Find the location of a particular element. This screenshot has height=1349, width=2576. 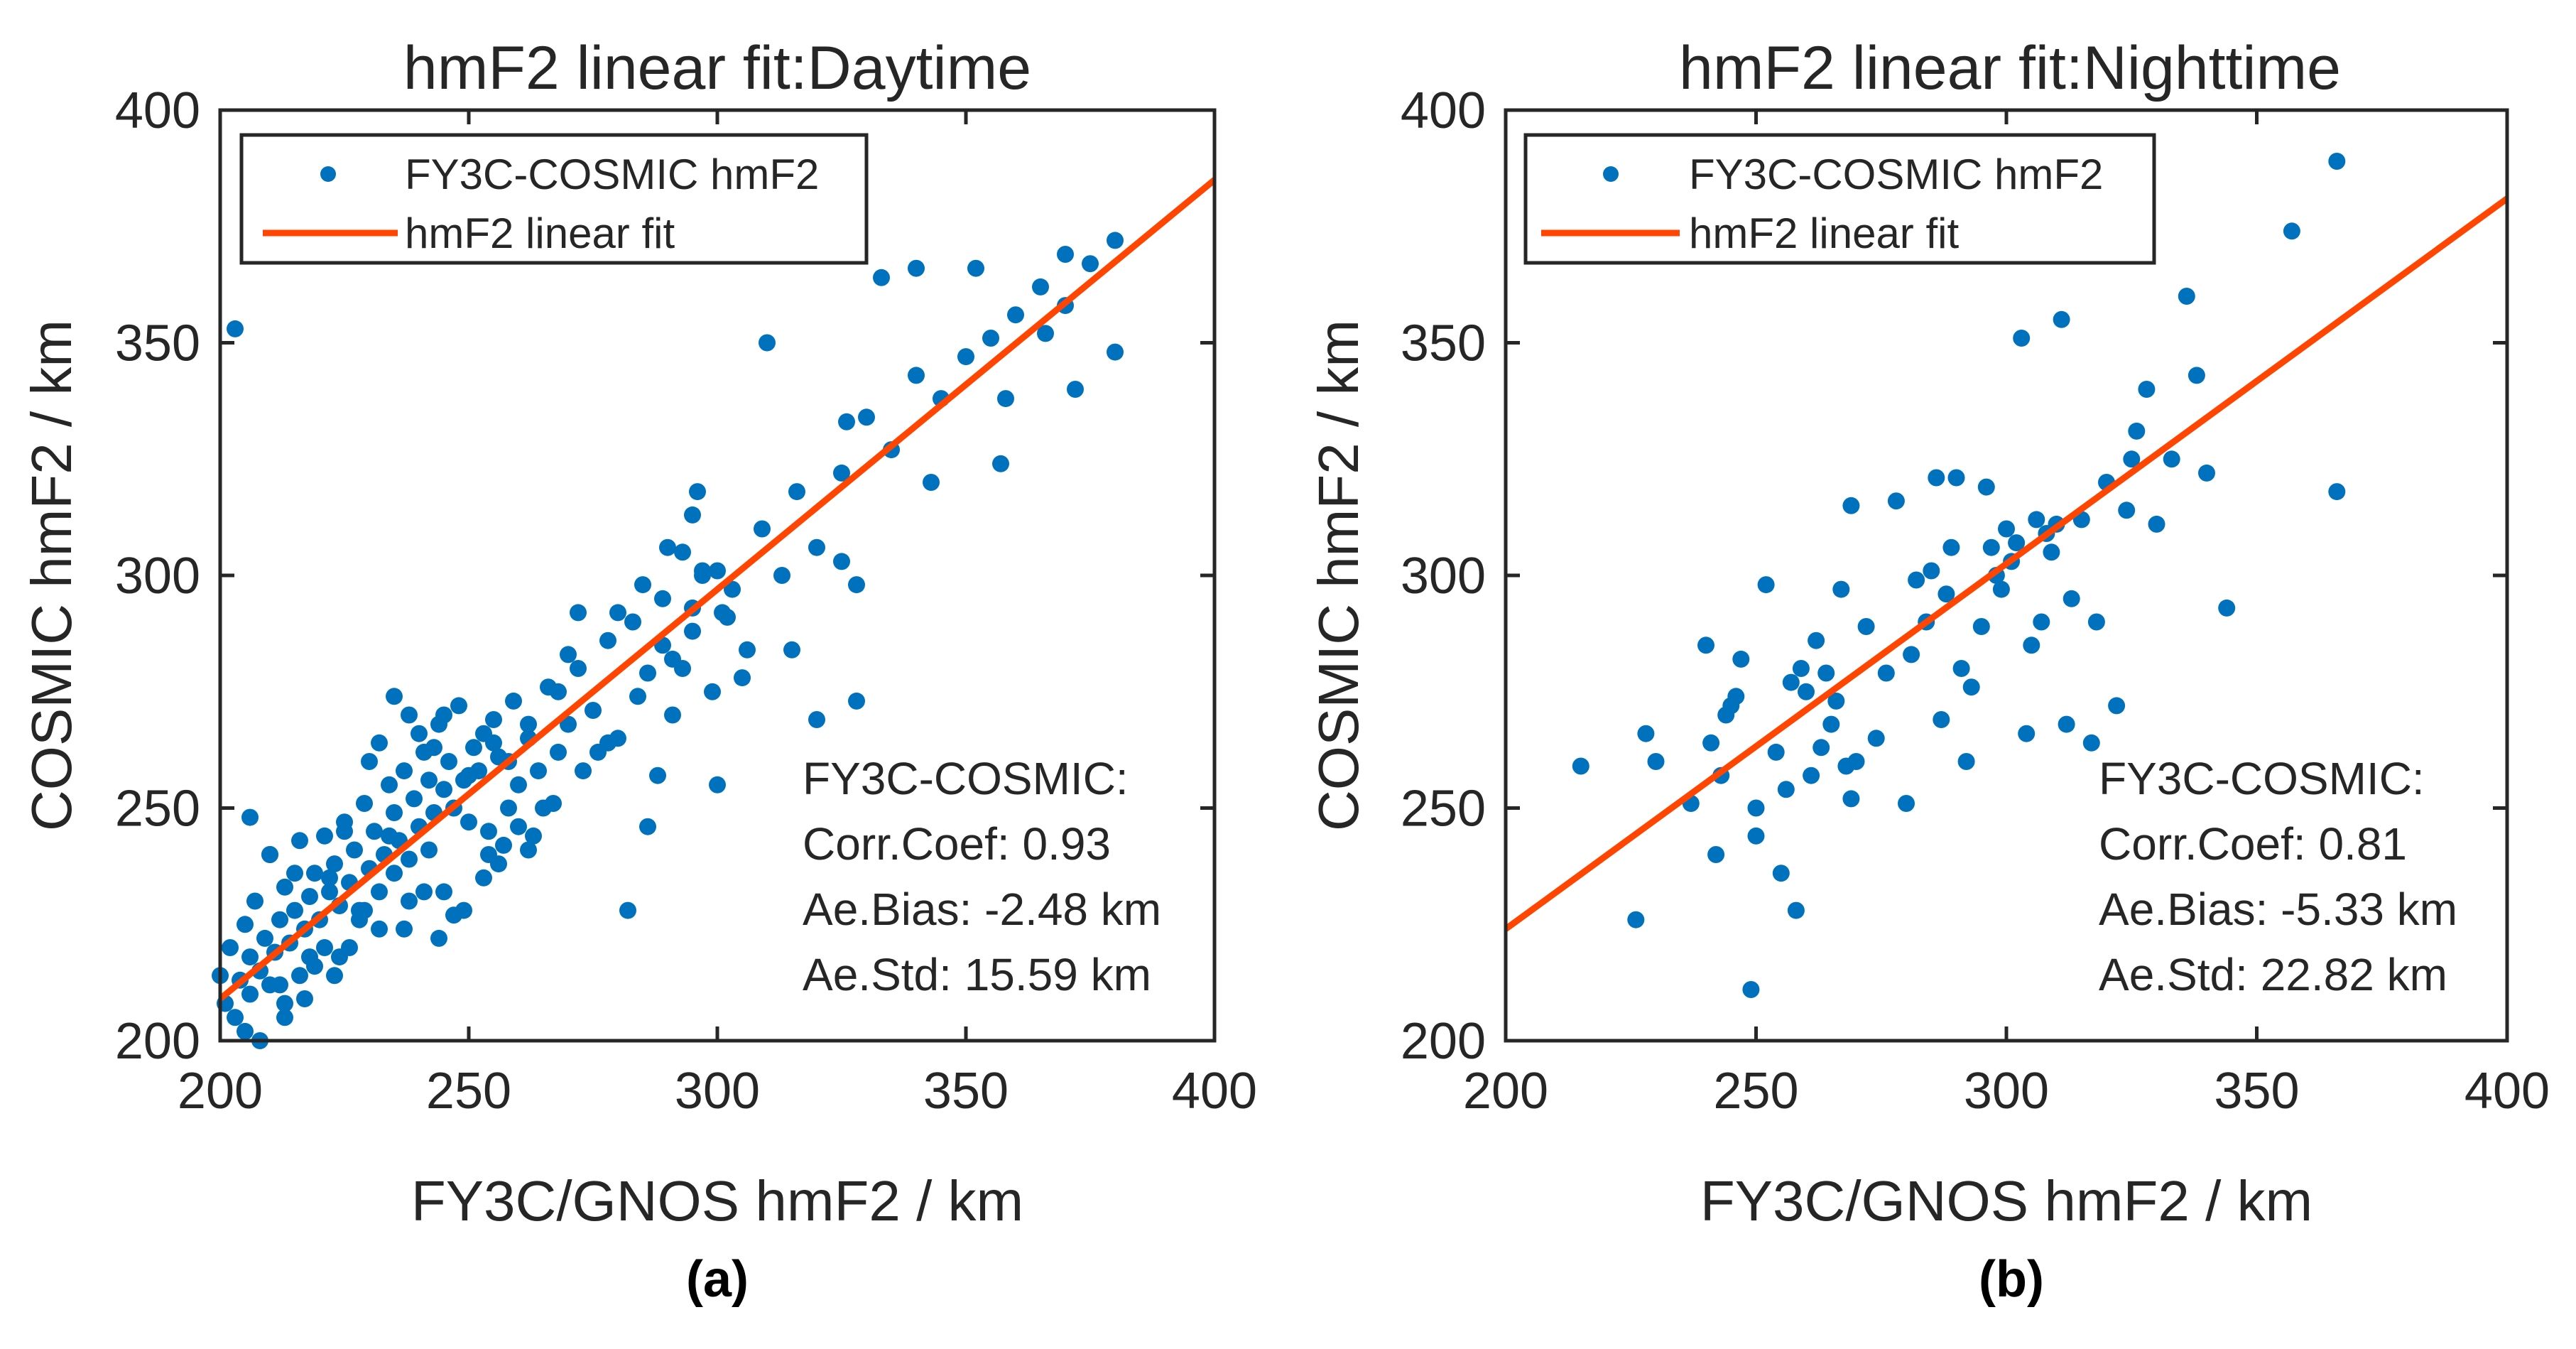

x-tick-label: 300 is located at coordinates (718, 1091).